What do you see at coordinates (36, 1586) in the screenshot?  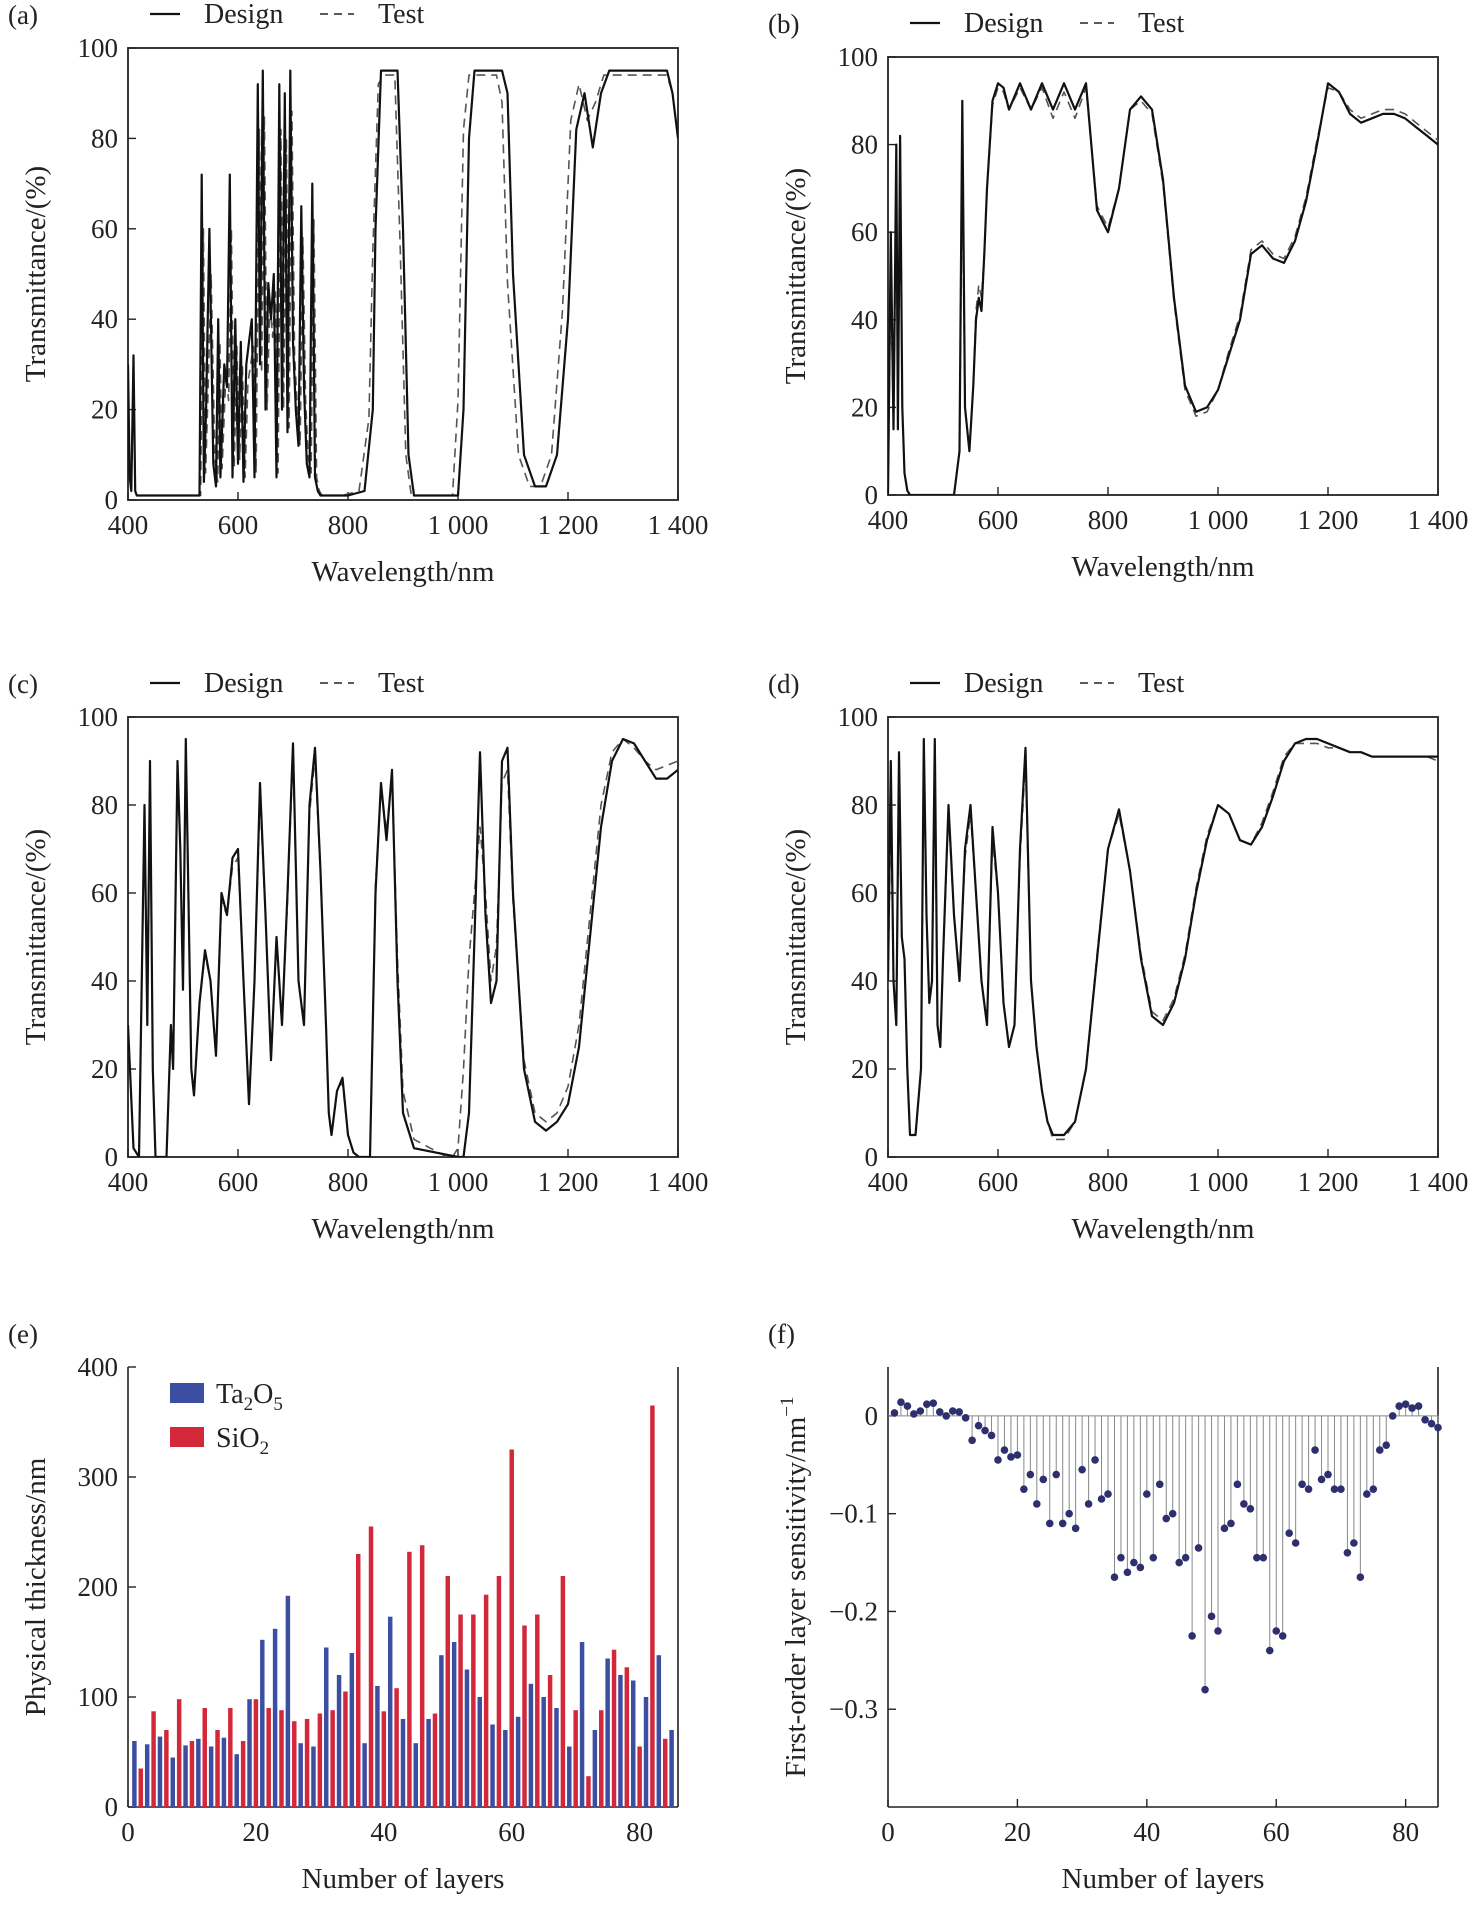 I see `y-axis-label: Physical thickness/nm` at bounding box center [36, 1586].